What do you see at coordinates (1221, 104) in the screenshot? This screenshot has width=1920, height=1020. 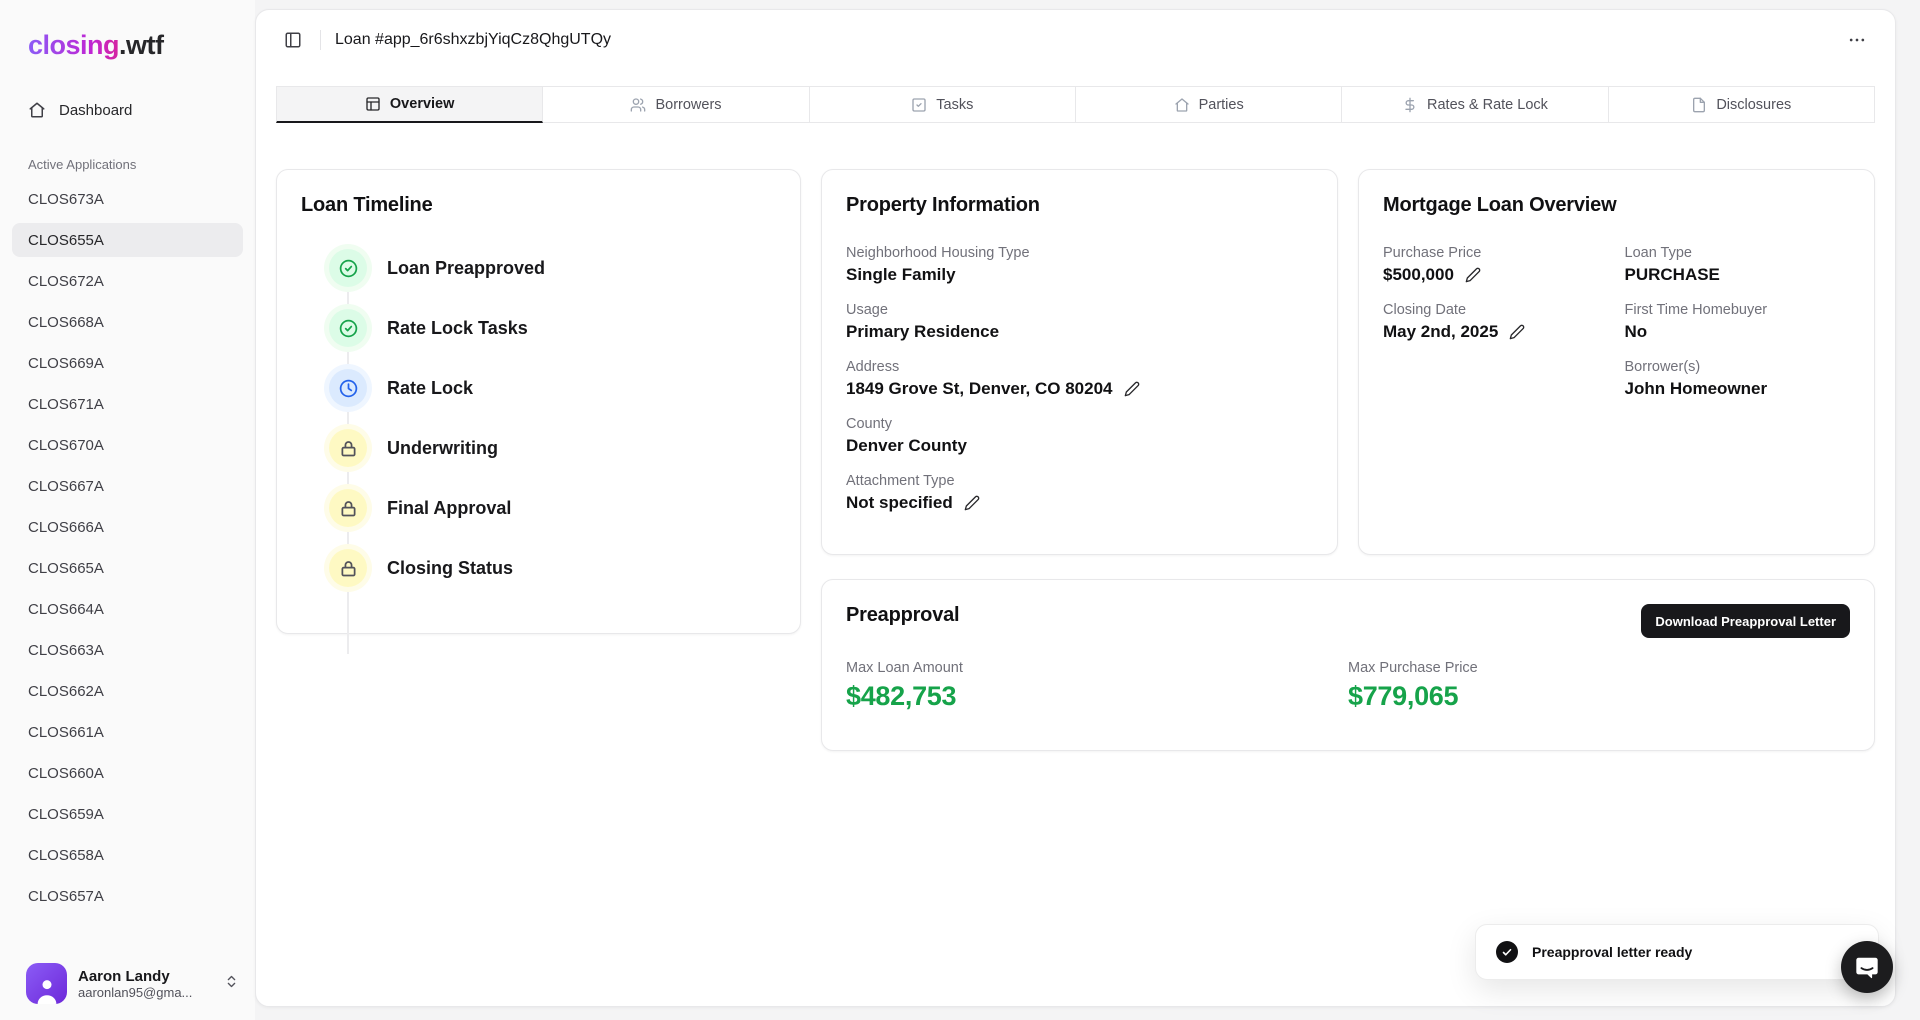 I see `tab-label: Parties` at bounding box center [1221, 104].